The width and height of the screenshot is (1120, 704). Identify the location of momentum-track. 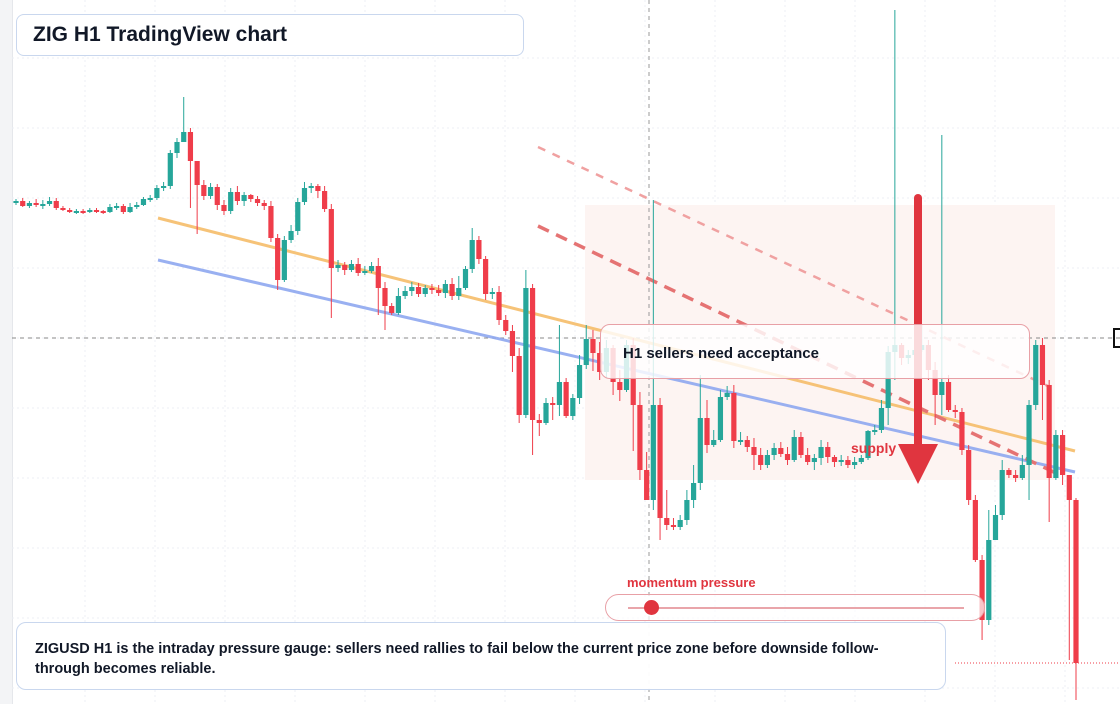
(796, 608).